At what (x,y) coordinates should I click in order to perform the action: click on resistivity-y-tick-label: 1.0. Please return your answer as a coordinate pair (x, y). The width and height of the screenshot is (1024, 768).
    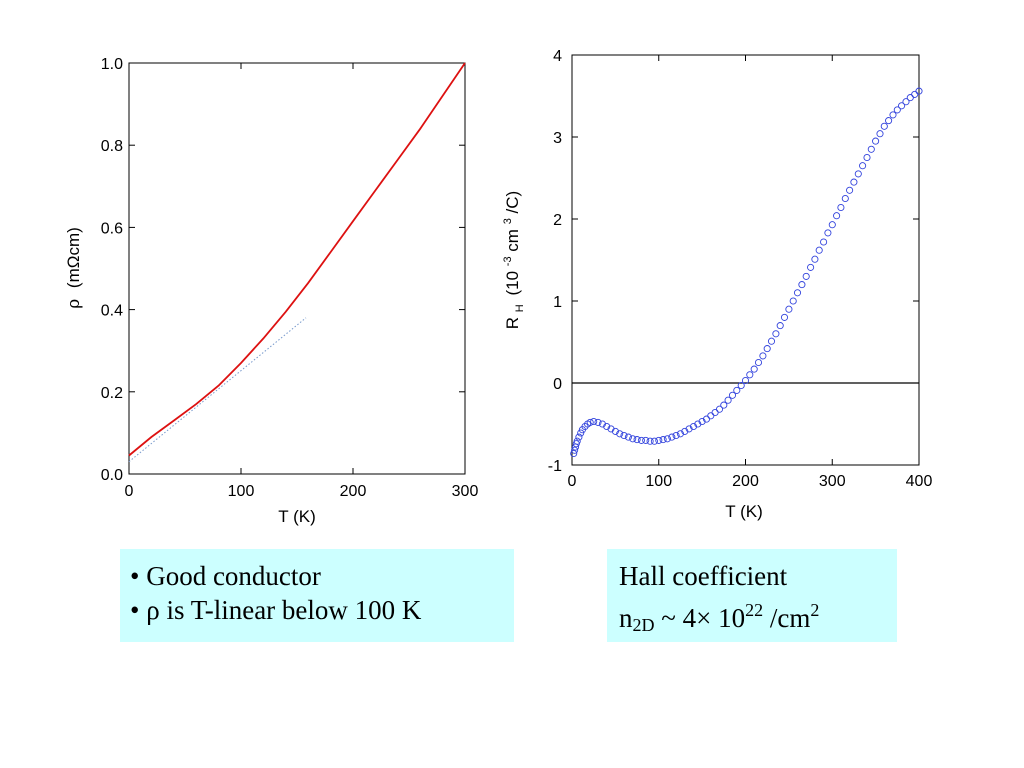
    Looking at the image, I should click on (112, 64).